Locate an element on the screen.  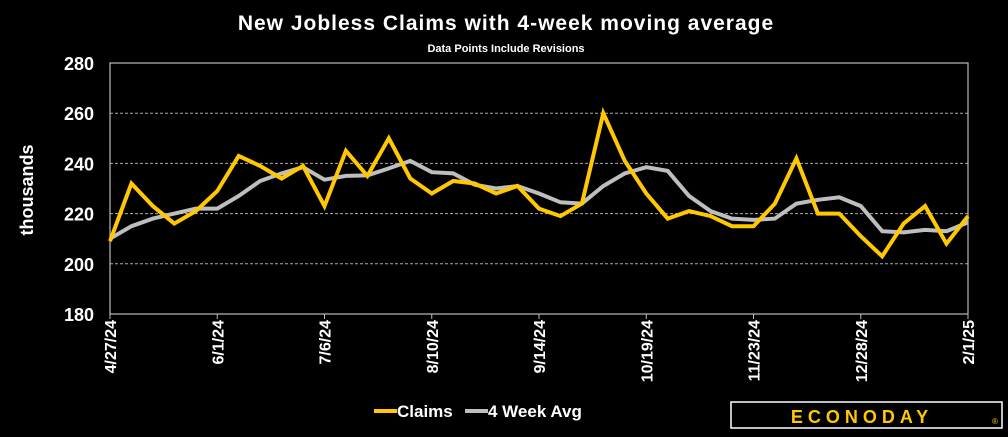
logo-text: ECONODAY is located at coordinates (862, 417).